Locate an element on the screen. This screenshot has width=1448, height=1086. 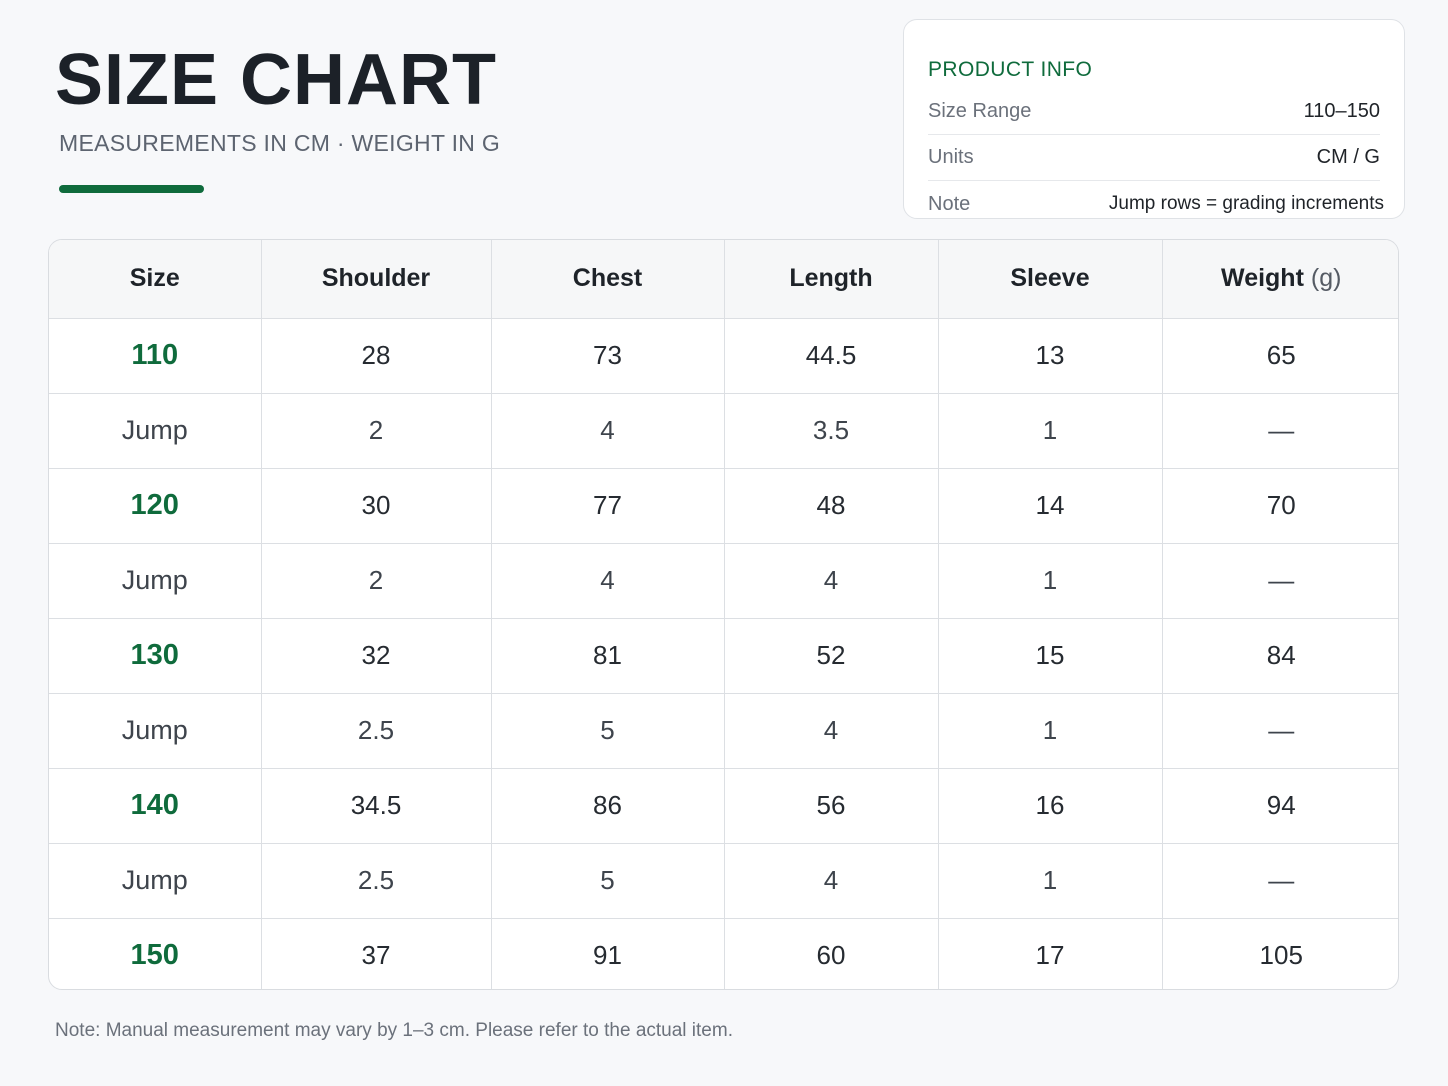
cell-weight: 94 is located at coordinates (1280, 806).